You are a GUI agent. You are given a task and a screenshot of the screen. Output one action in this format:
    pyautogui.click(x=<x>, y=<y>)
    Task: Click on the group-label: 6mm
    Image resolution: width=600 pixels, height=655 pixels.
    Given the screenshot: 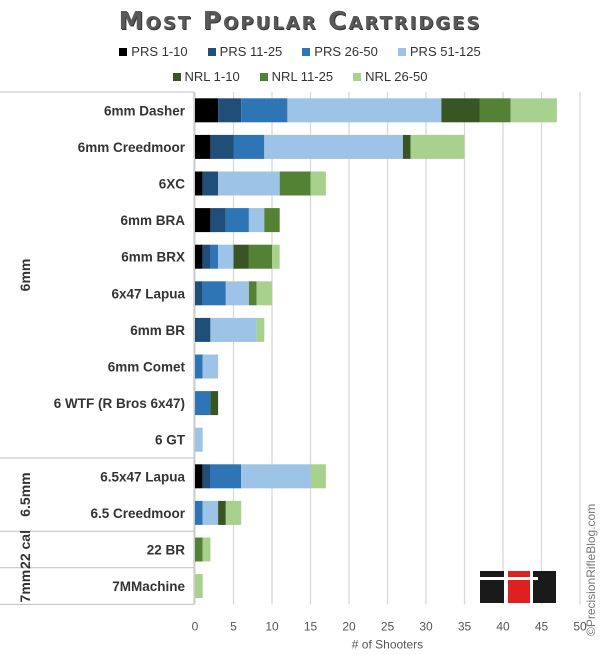 What is the action you would take?
    pyautogui.click(x=25, y=275)
    